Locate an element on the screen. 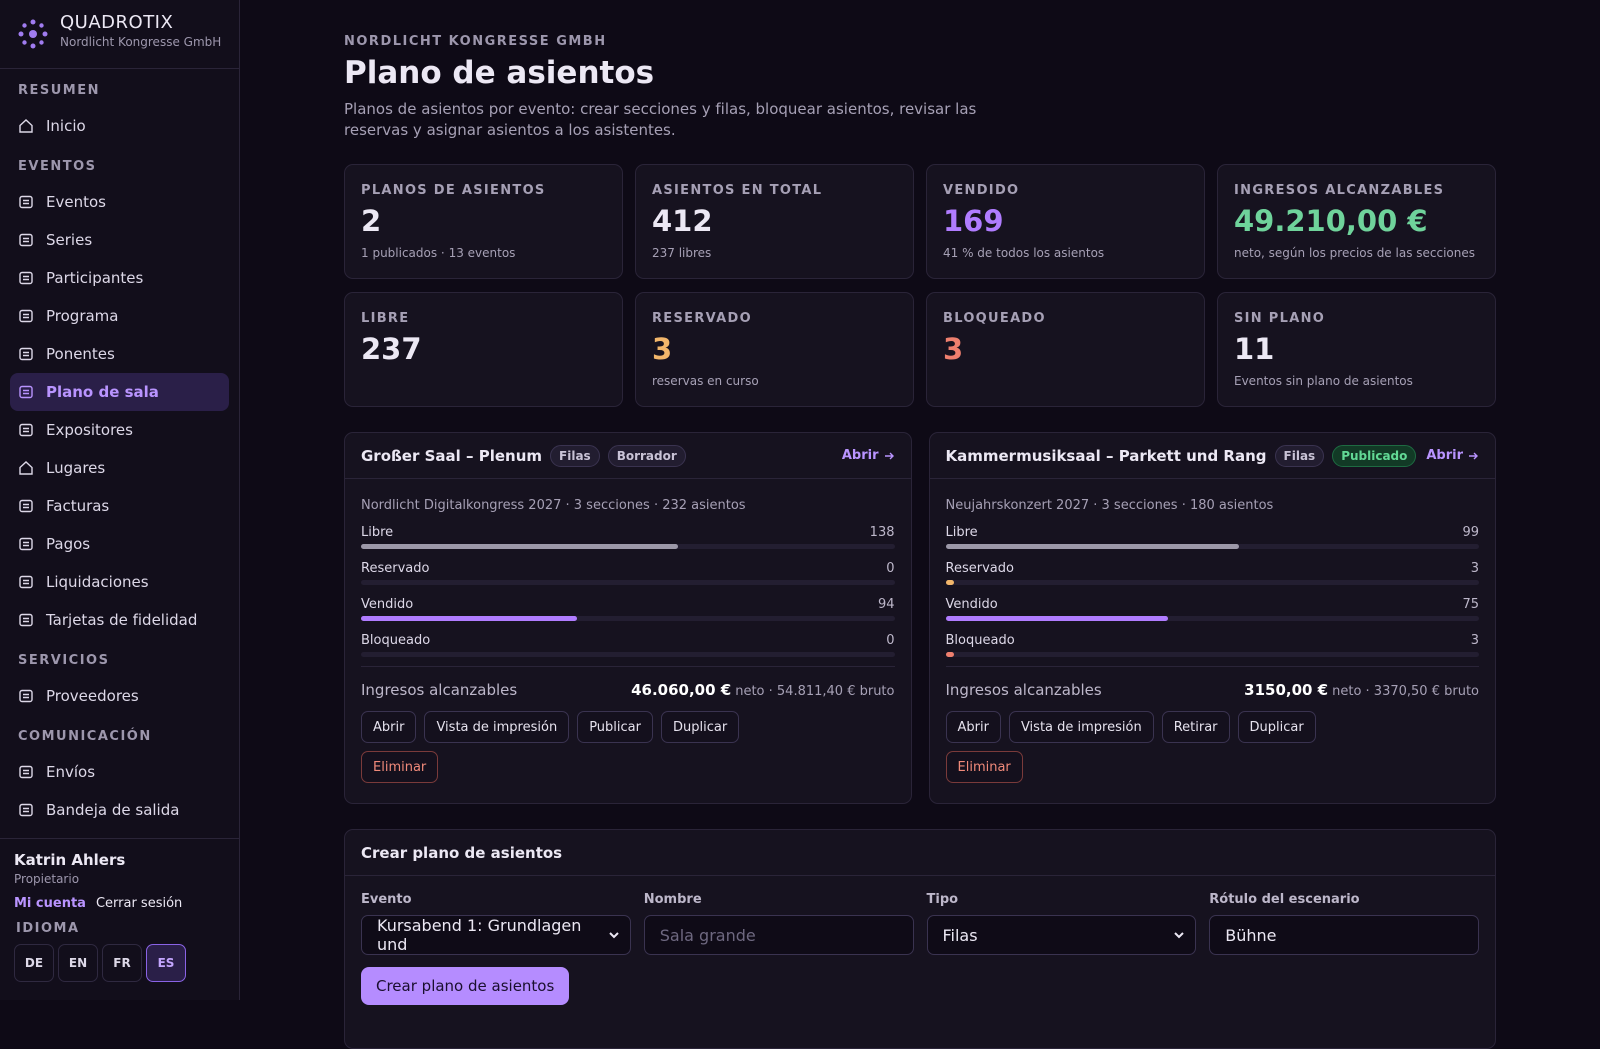 The image size is (1600, 1049). user-role: Propietario is located at coordinates (47, 879).